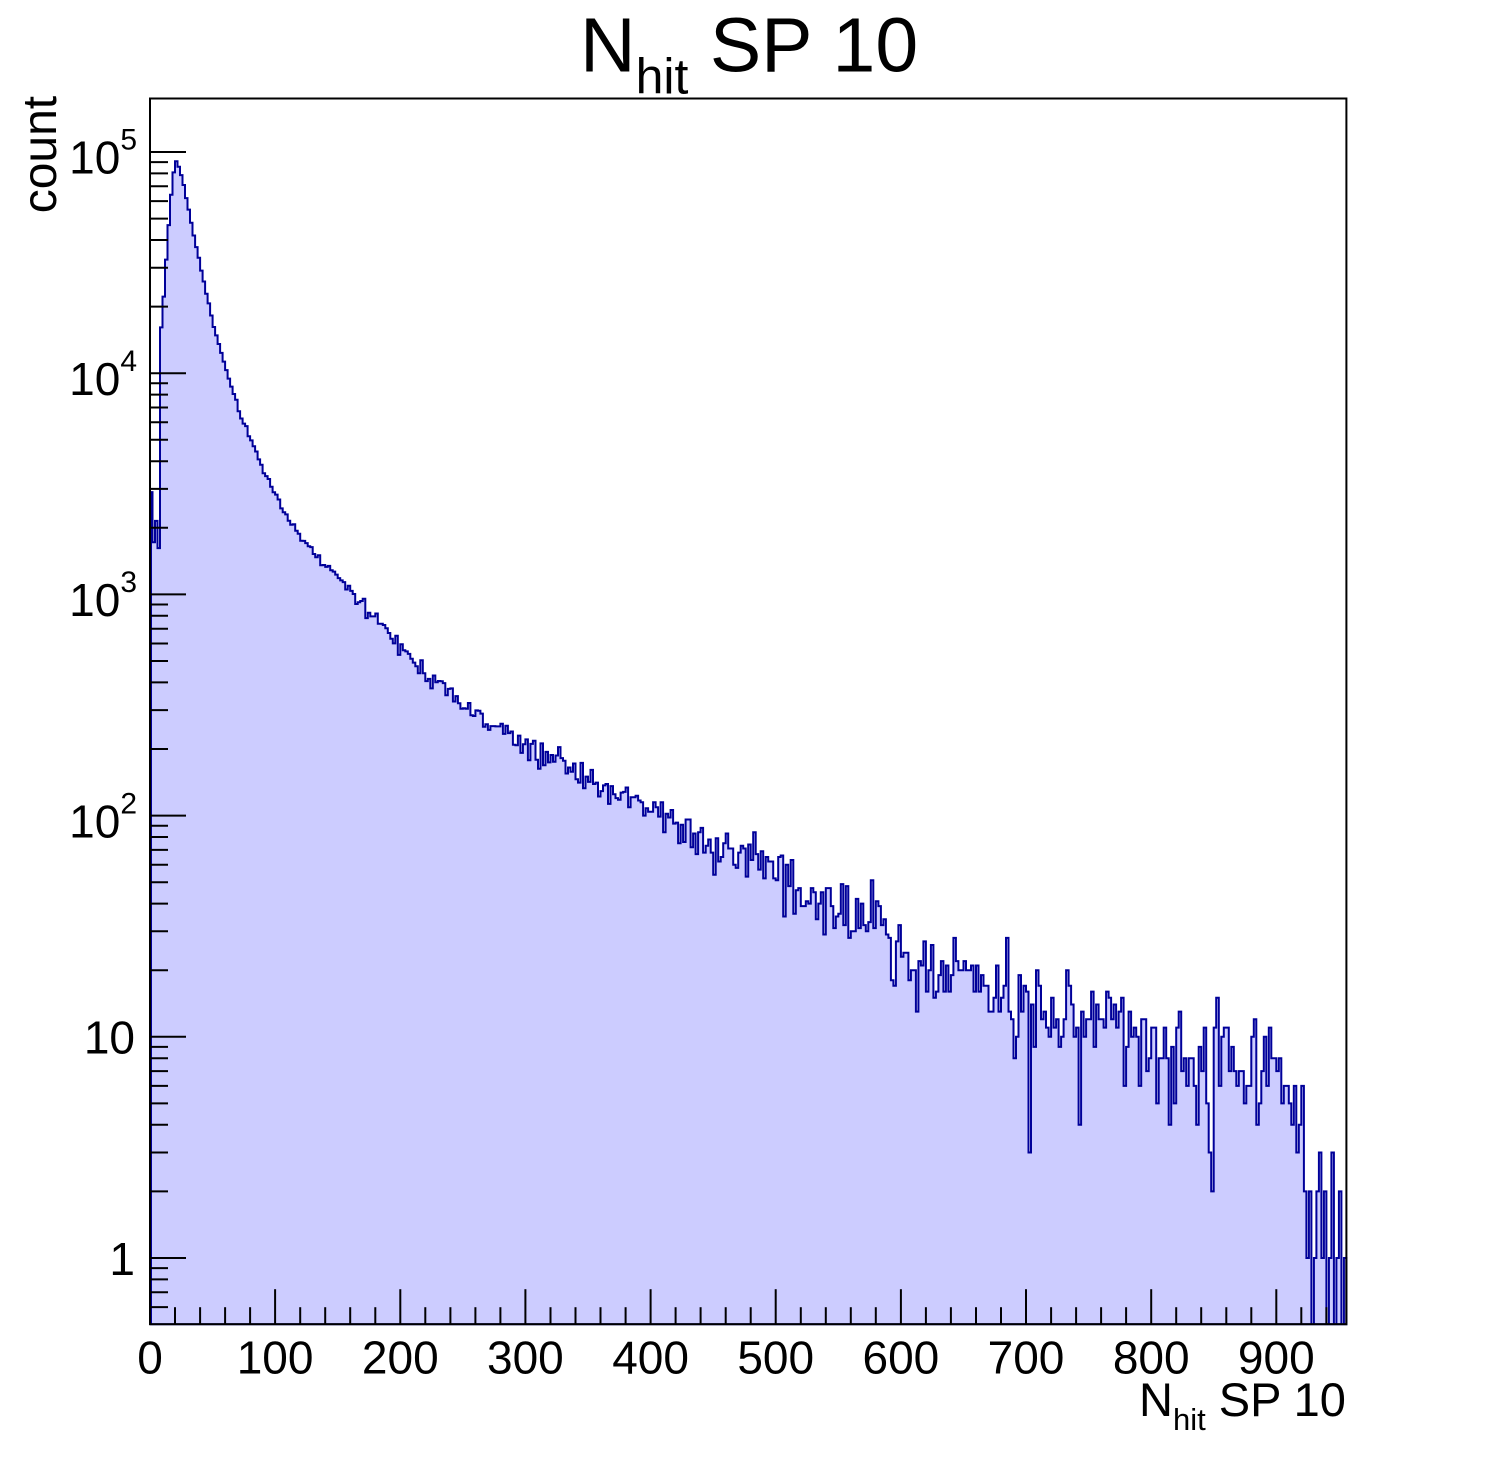 This screenshot has height=1472, width=1496. I want to click on svg-text: count, so click(40, 154).